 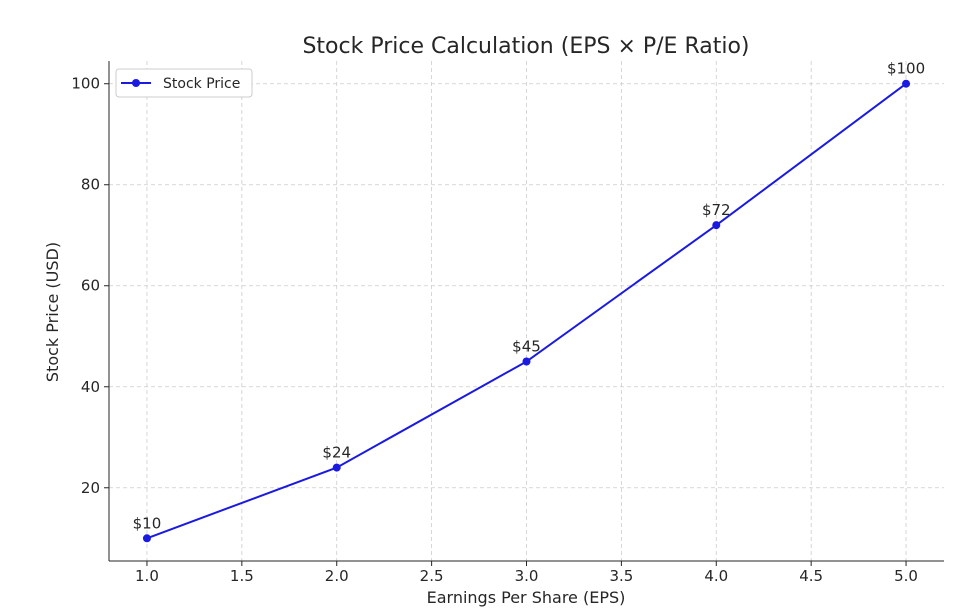 What do you see at coordinates (147, 576) in the screenshot?
I see `x-tick-label-0: 1.0` at bounding box center [147, 576].